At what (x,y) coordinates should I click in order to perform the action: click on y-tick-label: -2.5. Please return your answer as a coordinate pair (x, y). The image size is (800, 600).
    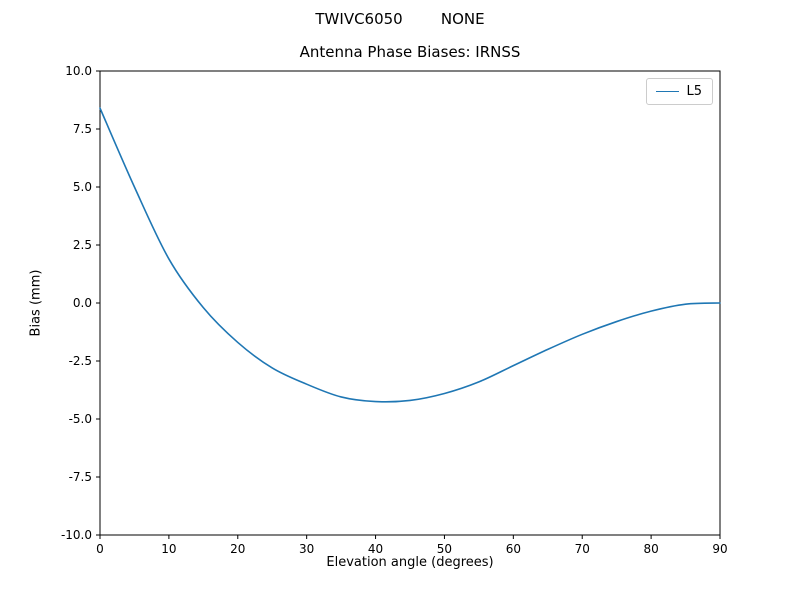
    Looking at the image, I should click on (80, 361).